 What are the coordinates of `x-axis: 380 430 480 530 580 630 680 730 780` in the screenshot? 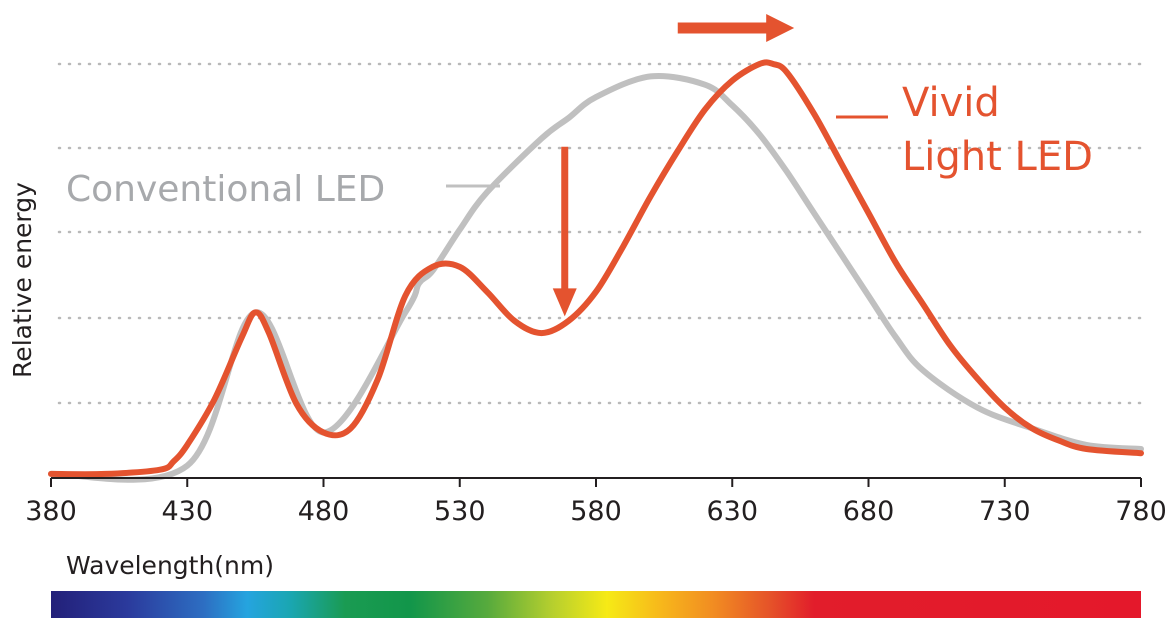 It's located at (596, 502).